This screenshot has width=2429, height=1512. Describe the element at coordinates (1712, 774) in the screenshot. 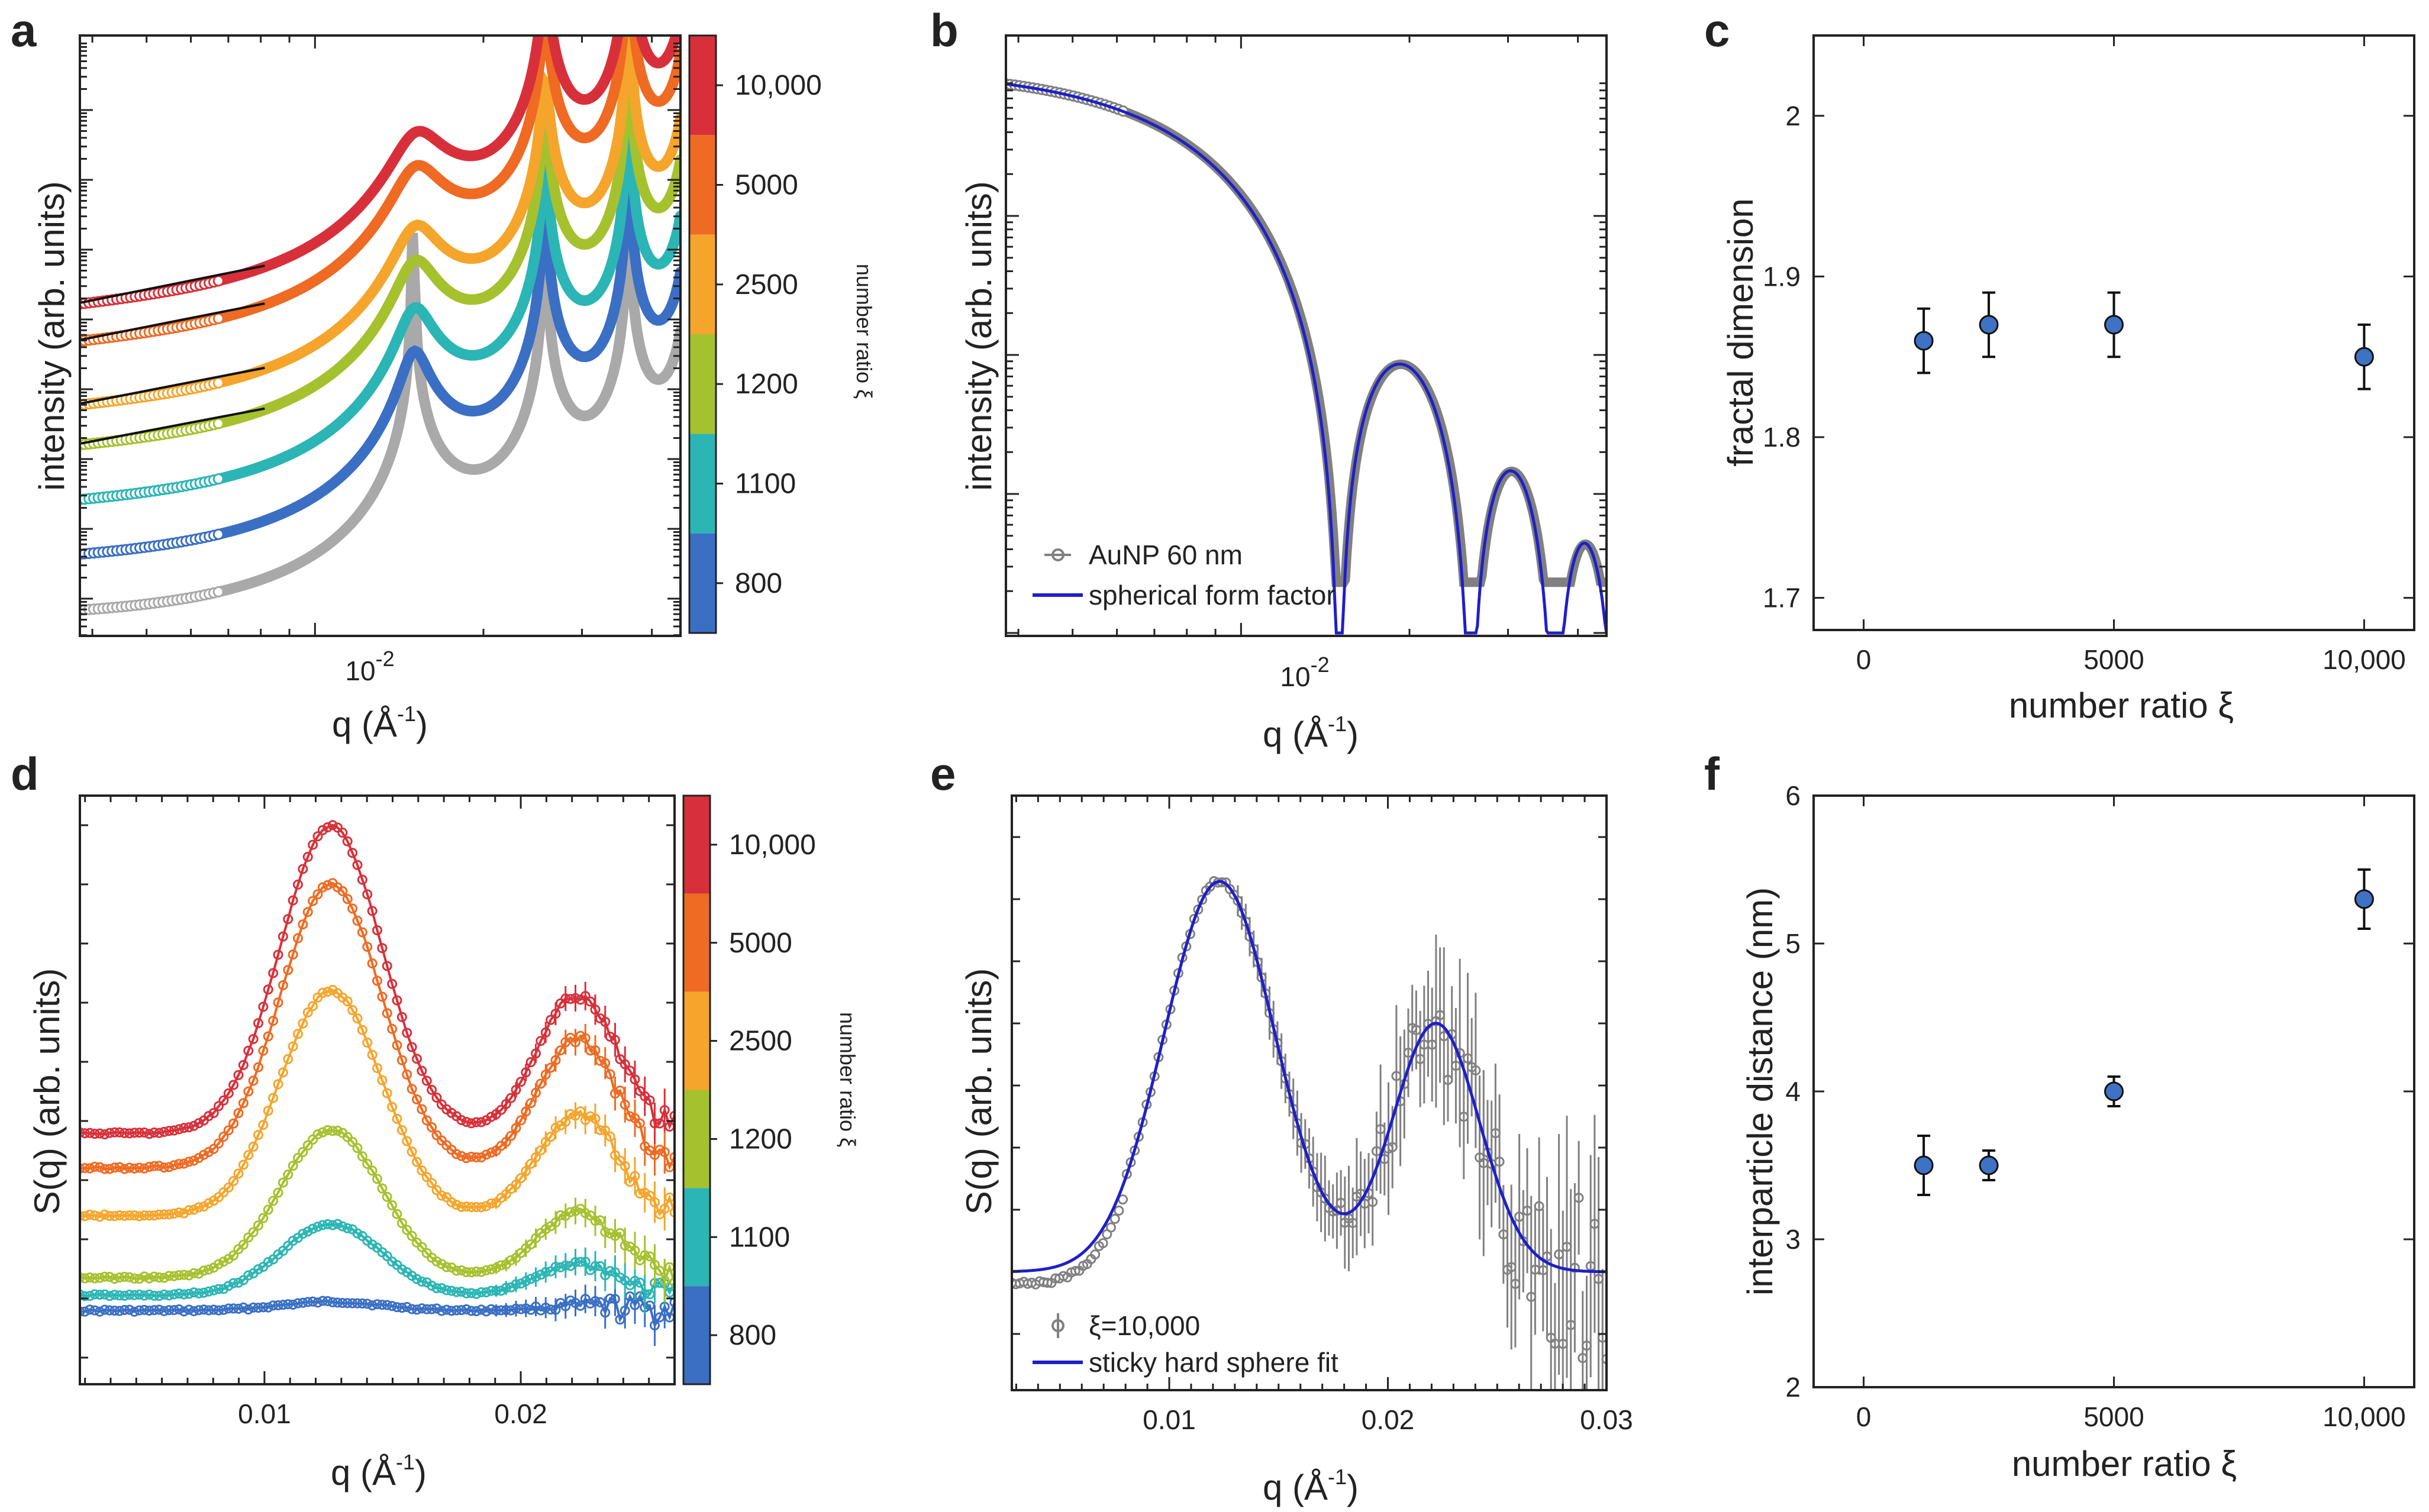

I see `panel-label-f: f` at that location.